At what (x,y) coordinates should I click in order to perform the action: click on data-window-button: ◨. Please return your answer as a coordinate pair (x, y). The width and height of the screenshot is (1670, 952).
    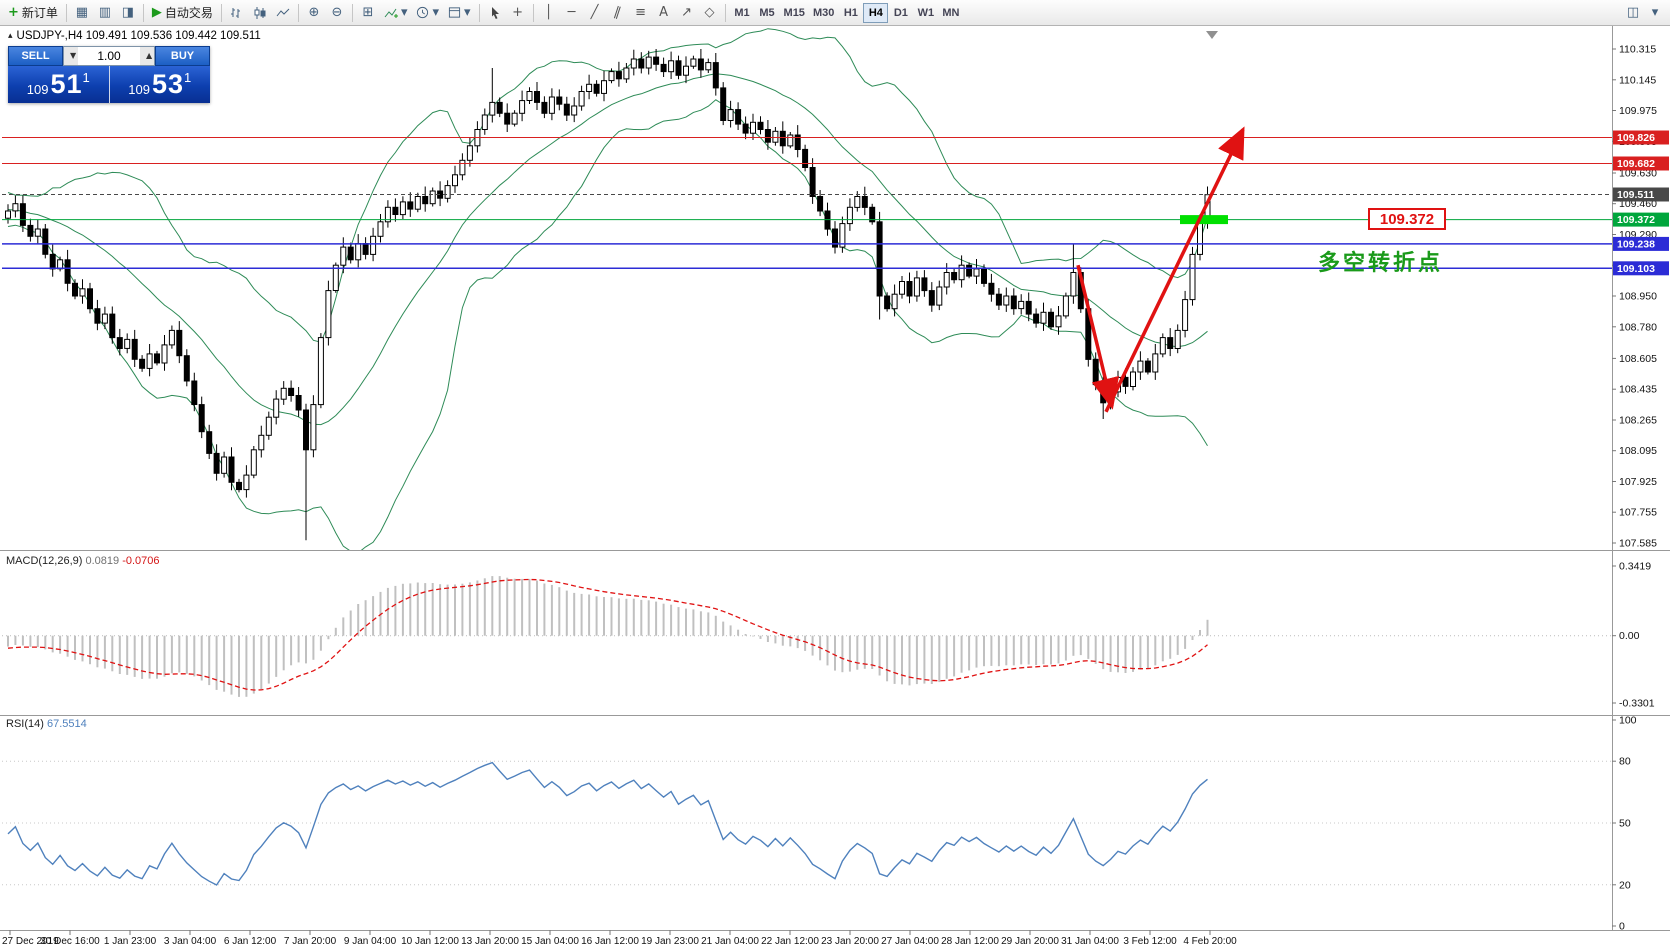
    Looking at the image, I should click on (128, 13).